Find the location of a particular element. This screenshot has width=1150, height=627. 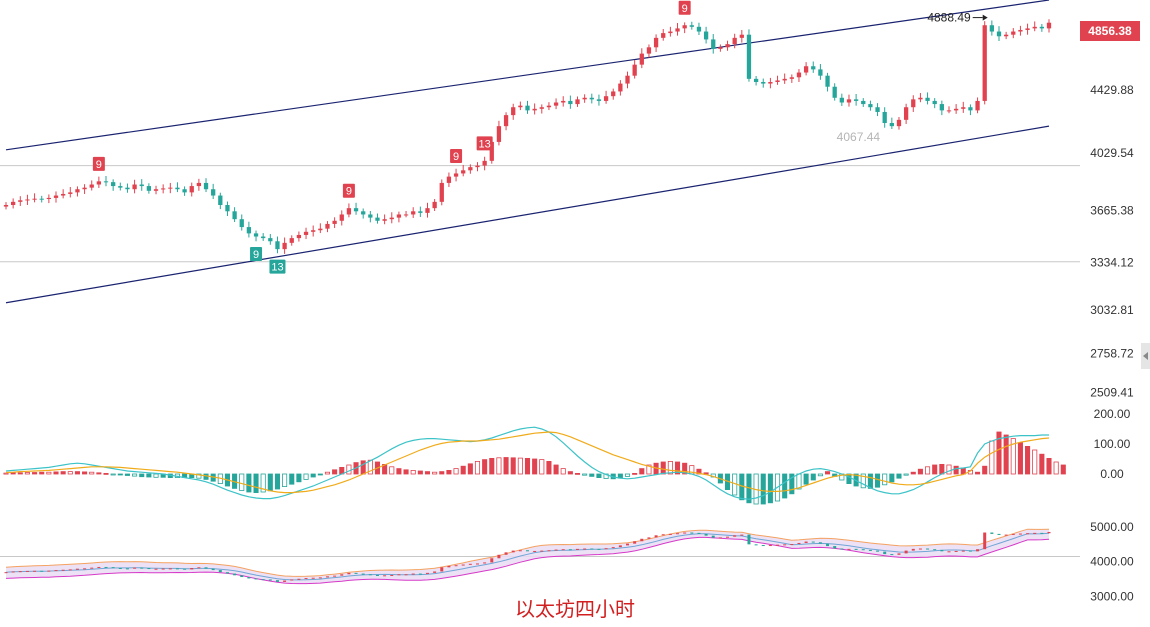

bollinger-upper-line is located at coordinates (527, 552).